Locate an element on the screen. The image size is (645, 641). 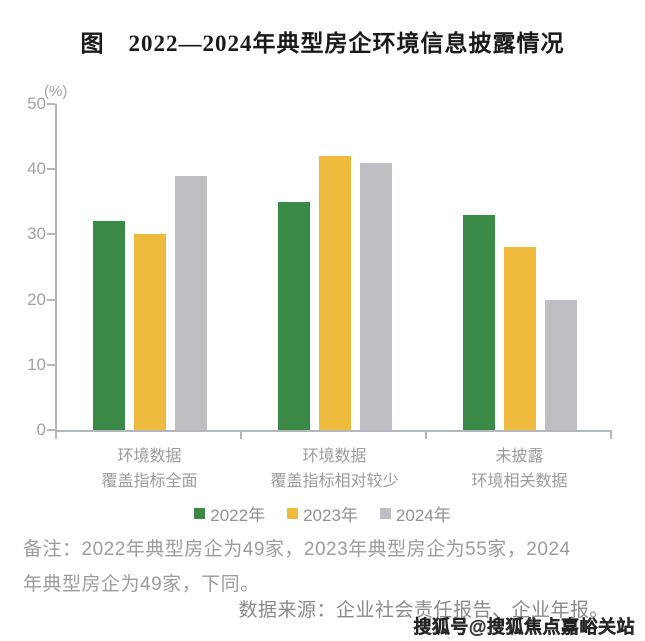
x-axis-category-line: 覆盖指标全面 is located at coordinates (149, 481).